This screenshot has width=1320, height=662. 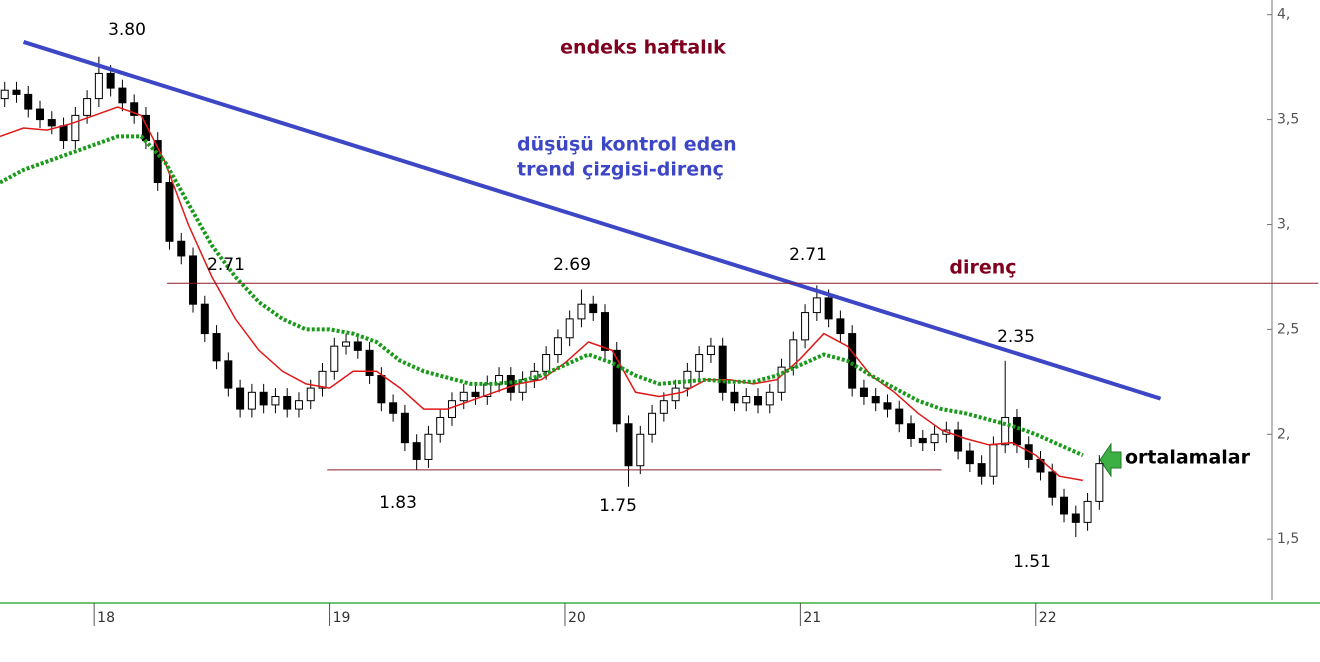 I want to click on annotation: 2.71, so click(x=226, y=265).